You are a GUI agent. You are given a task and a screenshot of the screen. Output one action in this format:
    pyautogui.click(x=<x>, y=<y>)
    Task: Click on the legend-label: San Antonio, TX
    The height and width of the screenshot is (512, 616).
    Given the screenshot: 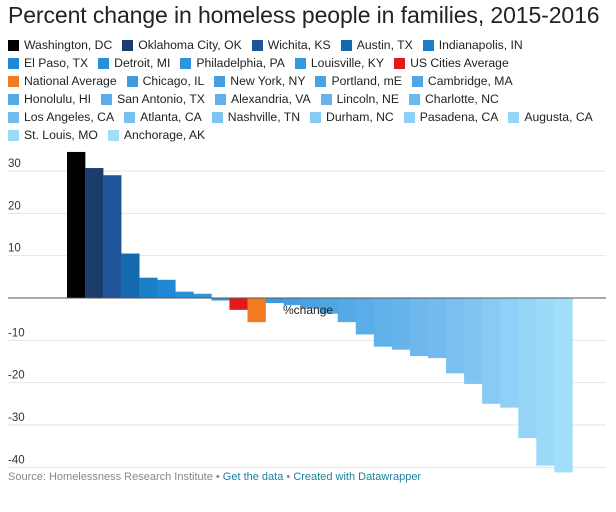 What is the action you would take?
    pyautogui.click(x=161, y=99)
    